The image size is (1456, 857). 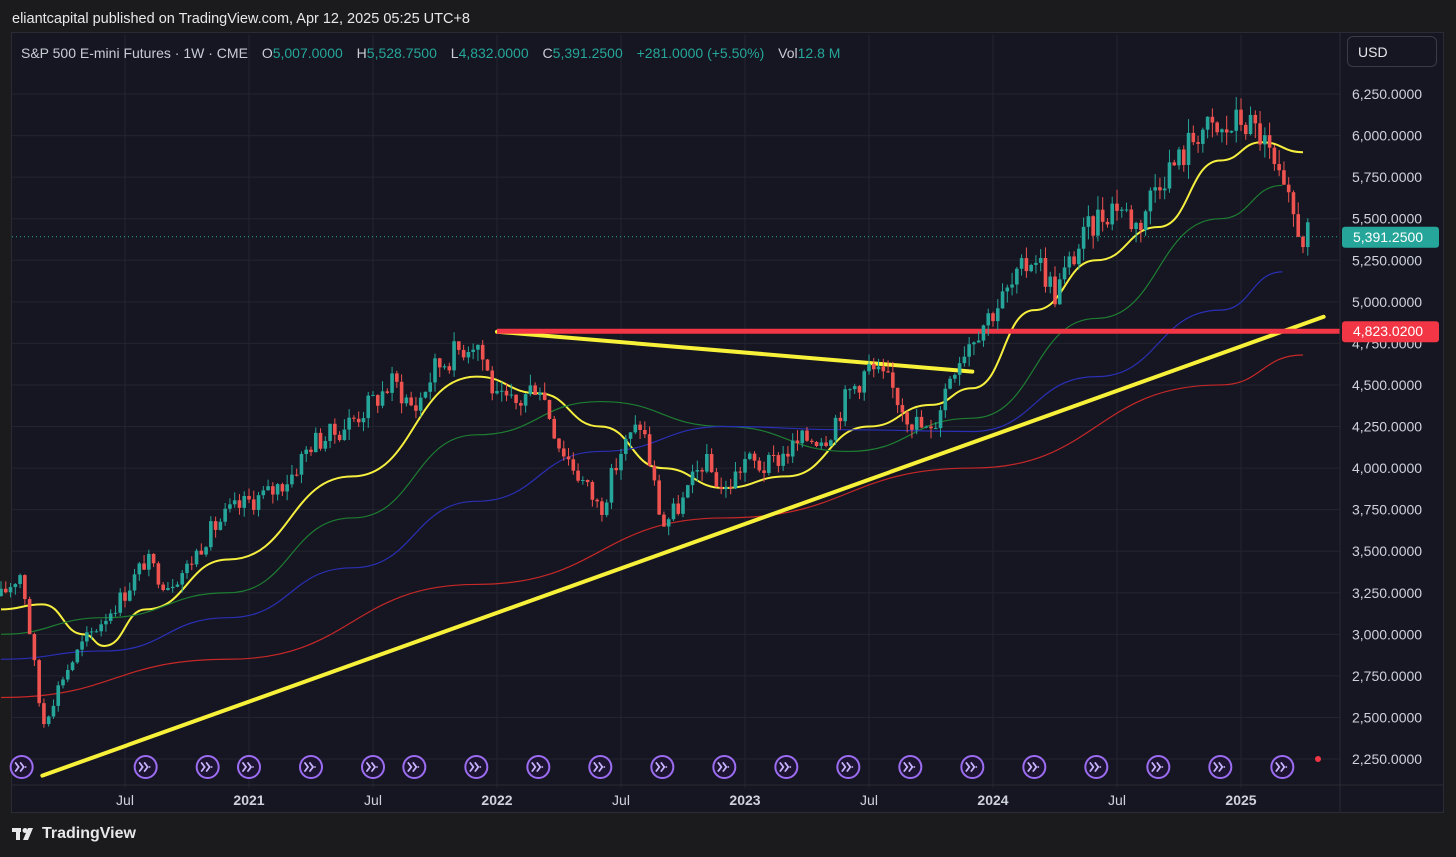 What do you see at coordinates (361, 53) in the screenshot?
I see `high-label: H` at bounding box center [361, 53].